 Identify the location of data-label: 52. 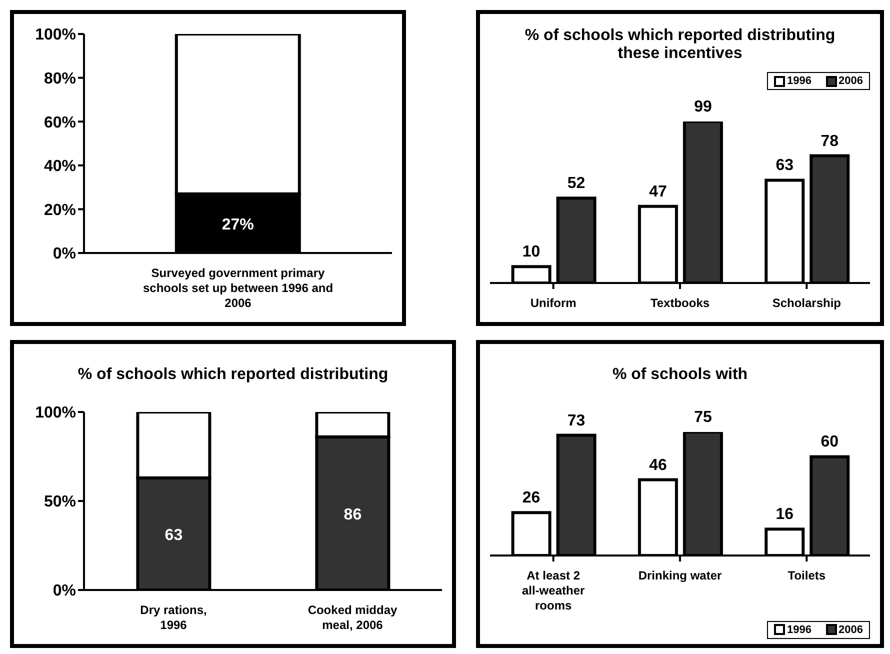
(576, 183).